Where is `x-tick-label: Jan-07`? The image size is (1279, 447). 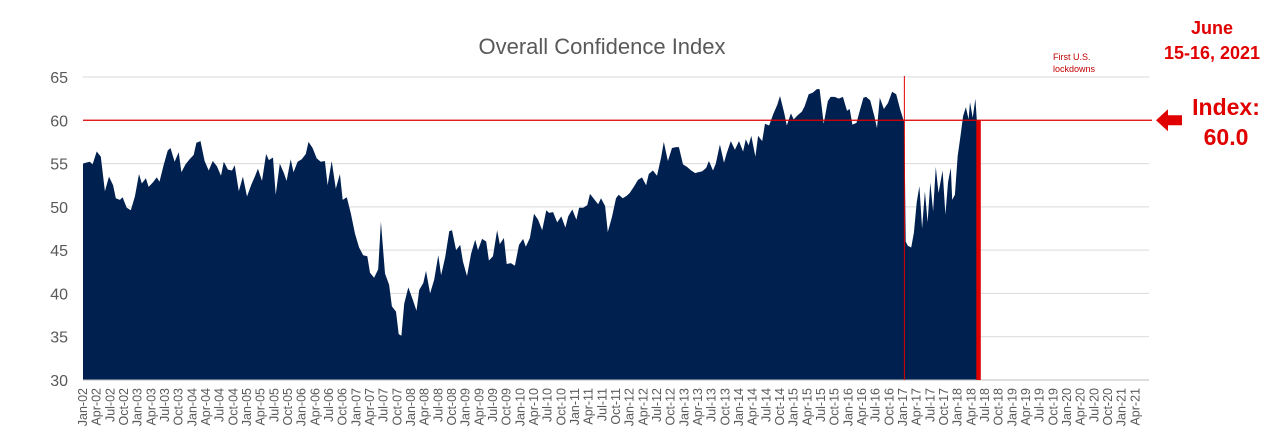
x-tick-label: Jan-07 is located at coordinates (356, 407).